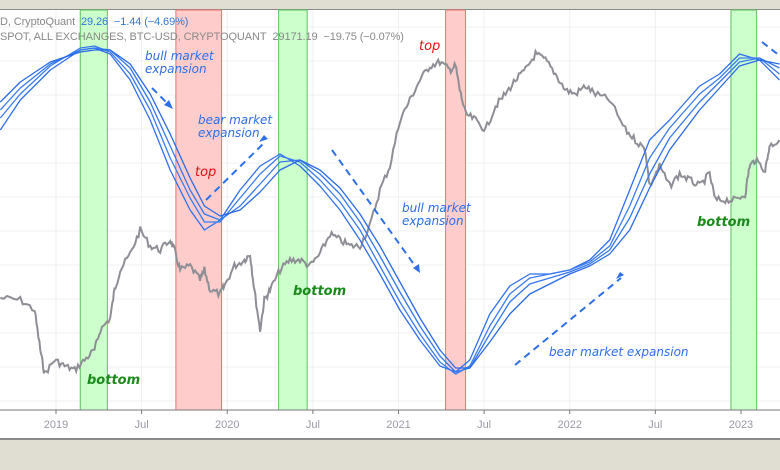 Image resolution: width=780 pixels, height=470 pixels. I want to click on legend-1-value: 29.26, so click(94, 22).